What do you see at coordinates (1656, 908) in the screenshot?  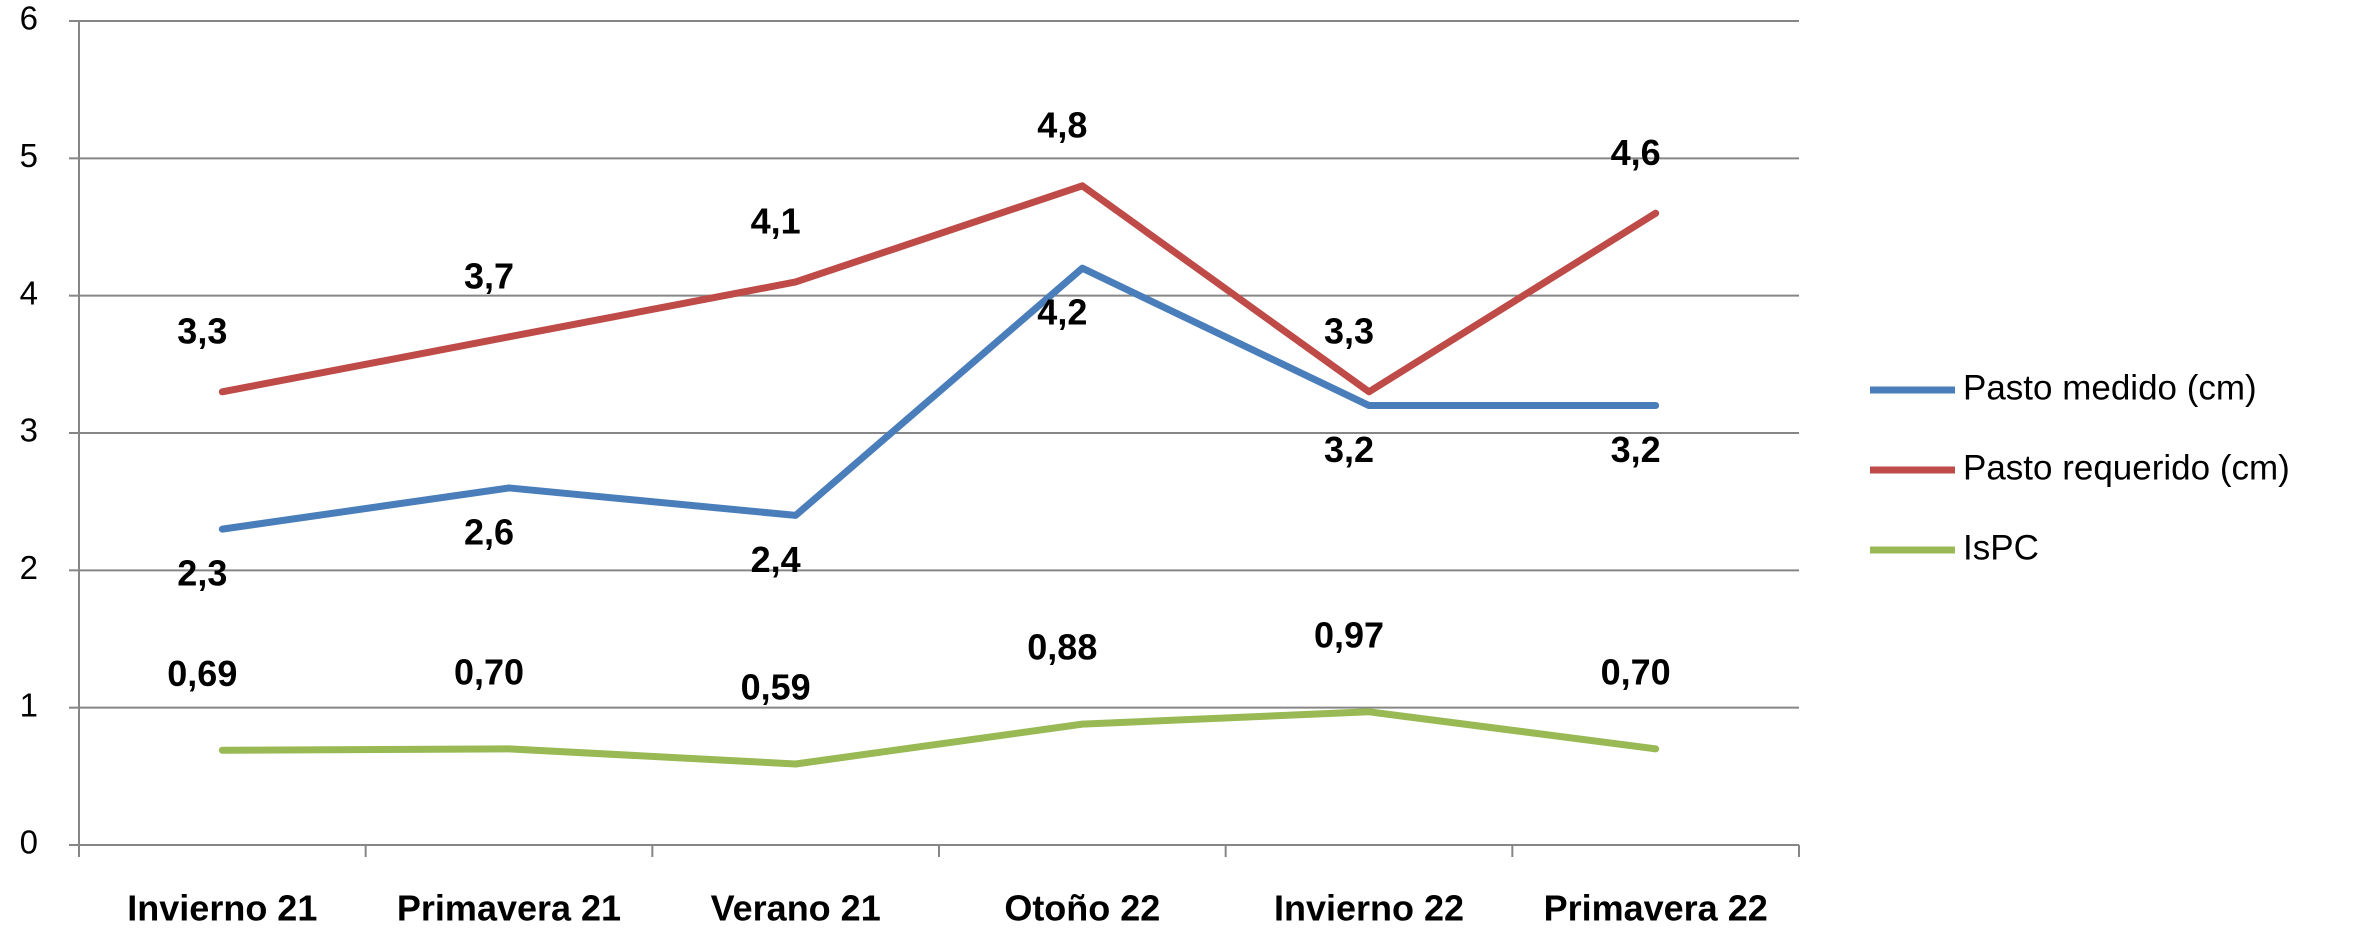 I see `x-tick-label: Primavera 22` at bounding box center [1656, 908].